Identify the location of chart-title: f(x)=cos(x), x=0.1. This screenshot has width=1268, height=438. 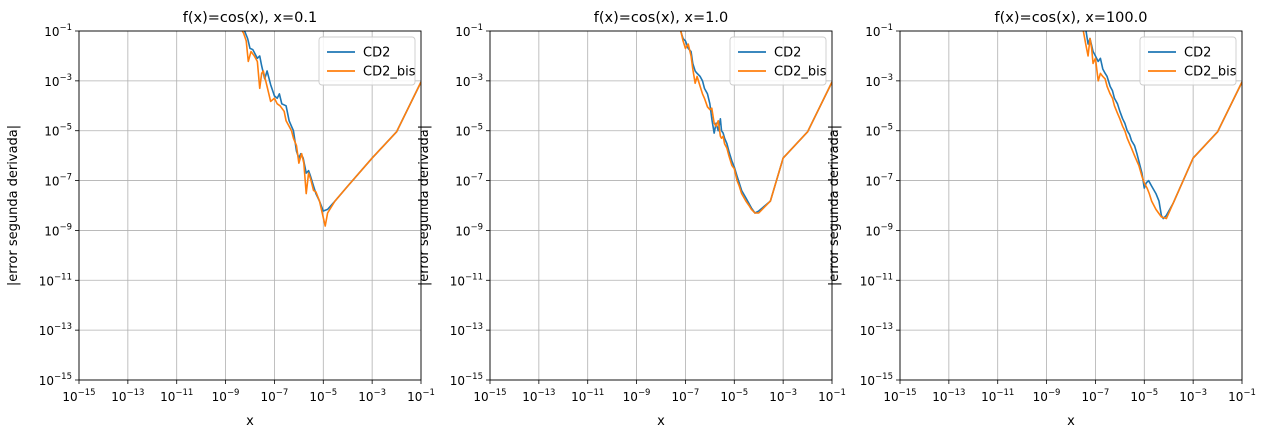
(250, 18).